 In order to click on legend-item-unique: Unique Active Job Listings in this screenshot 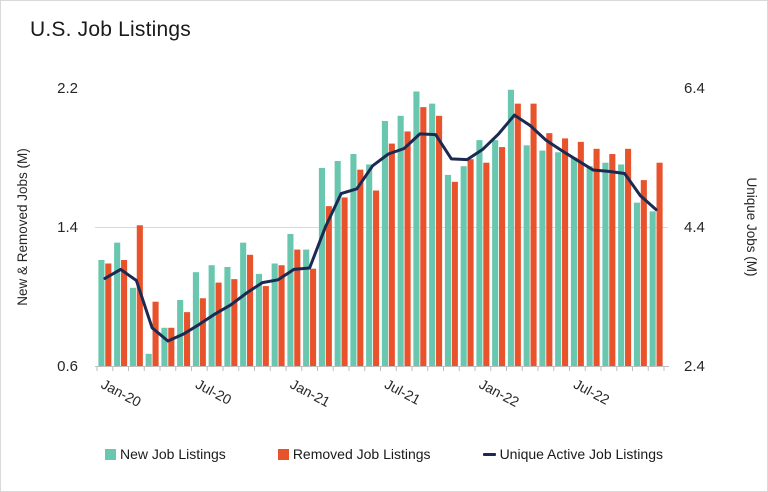, I will do `click(572, 454)`.